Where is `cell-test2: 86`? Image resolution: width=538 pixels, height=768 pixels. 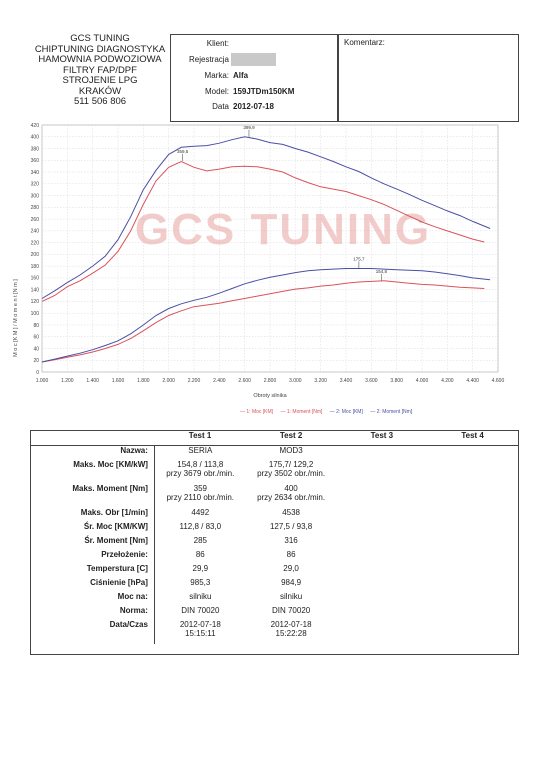
cell-test2: 86 is located at coordinates (291, 557).